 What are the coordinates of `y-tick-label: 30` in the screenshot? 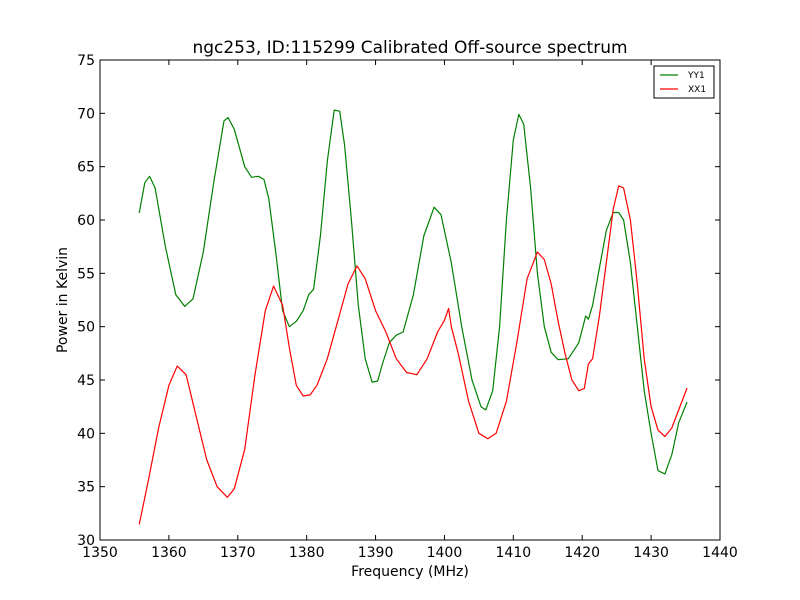 It's located at (86, 541).